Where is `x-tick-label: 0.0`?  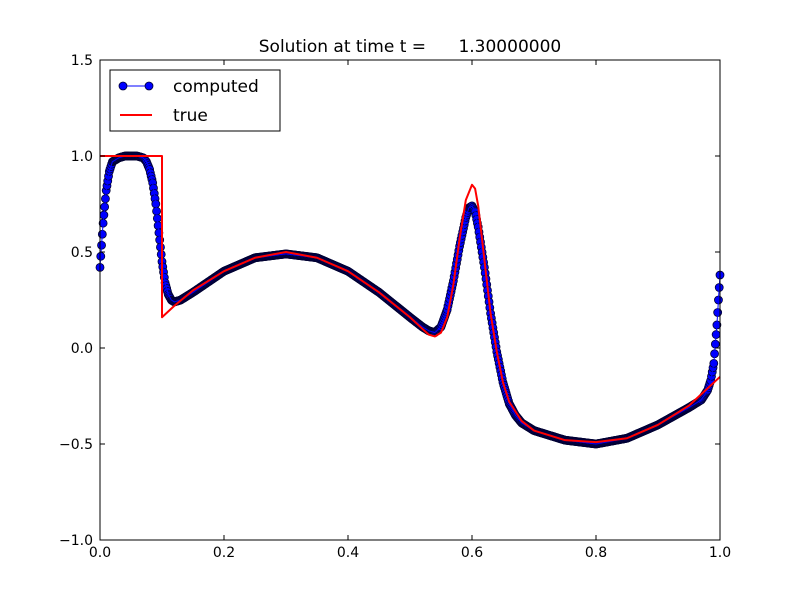
x-tick-label: 0.0 is located at coordinates (100, 553).